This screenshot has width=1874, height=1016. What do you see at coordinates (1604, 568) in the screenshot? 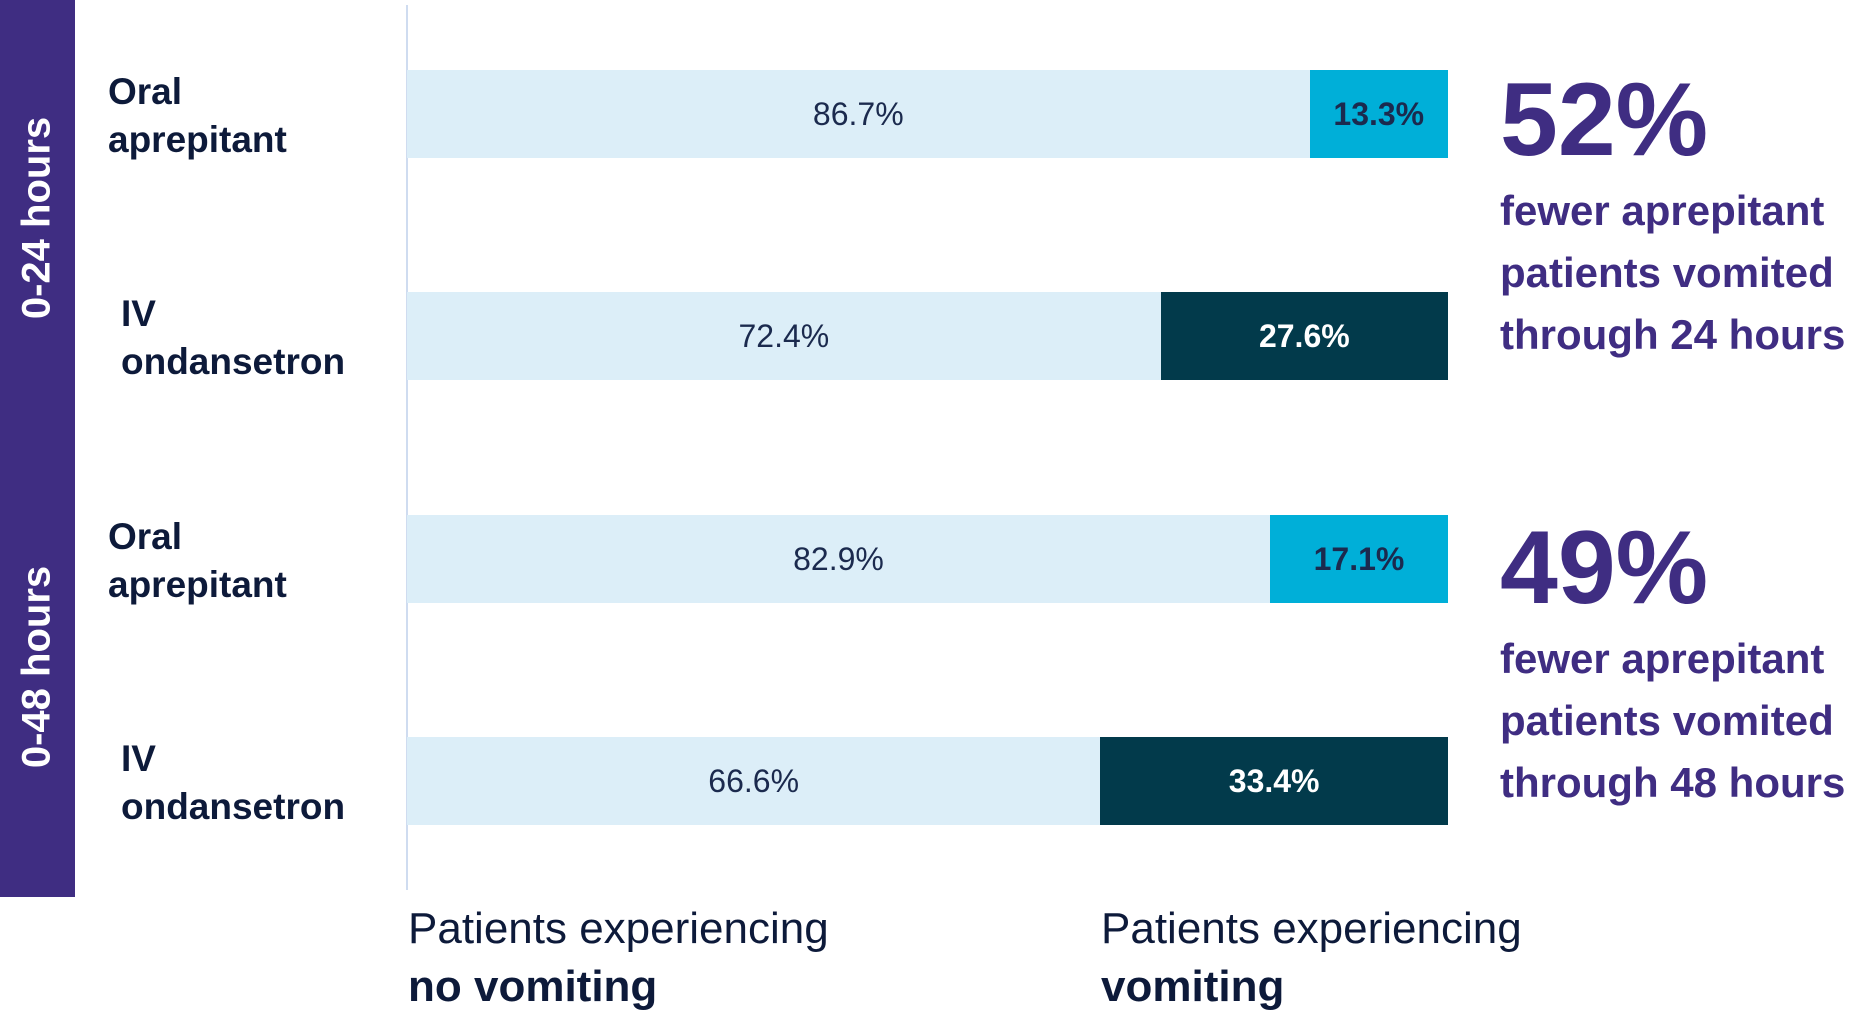
I see `callout-value: 49%` at bounding box center [1604, 568].